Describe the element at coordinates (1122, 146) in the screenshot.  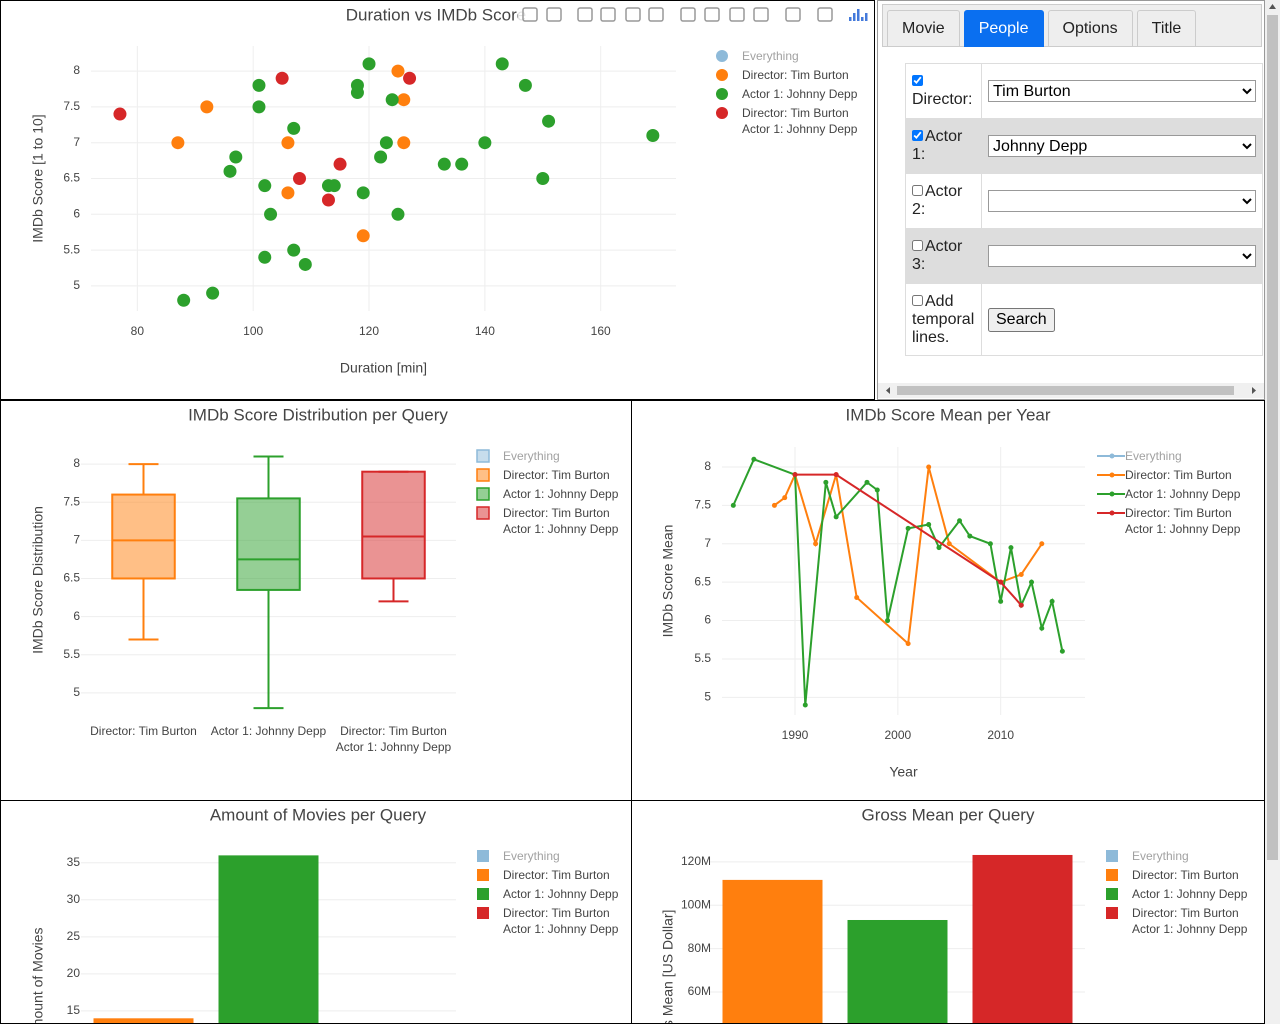
I see `dropdown: Johnny Depp` at that location.